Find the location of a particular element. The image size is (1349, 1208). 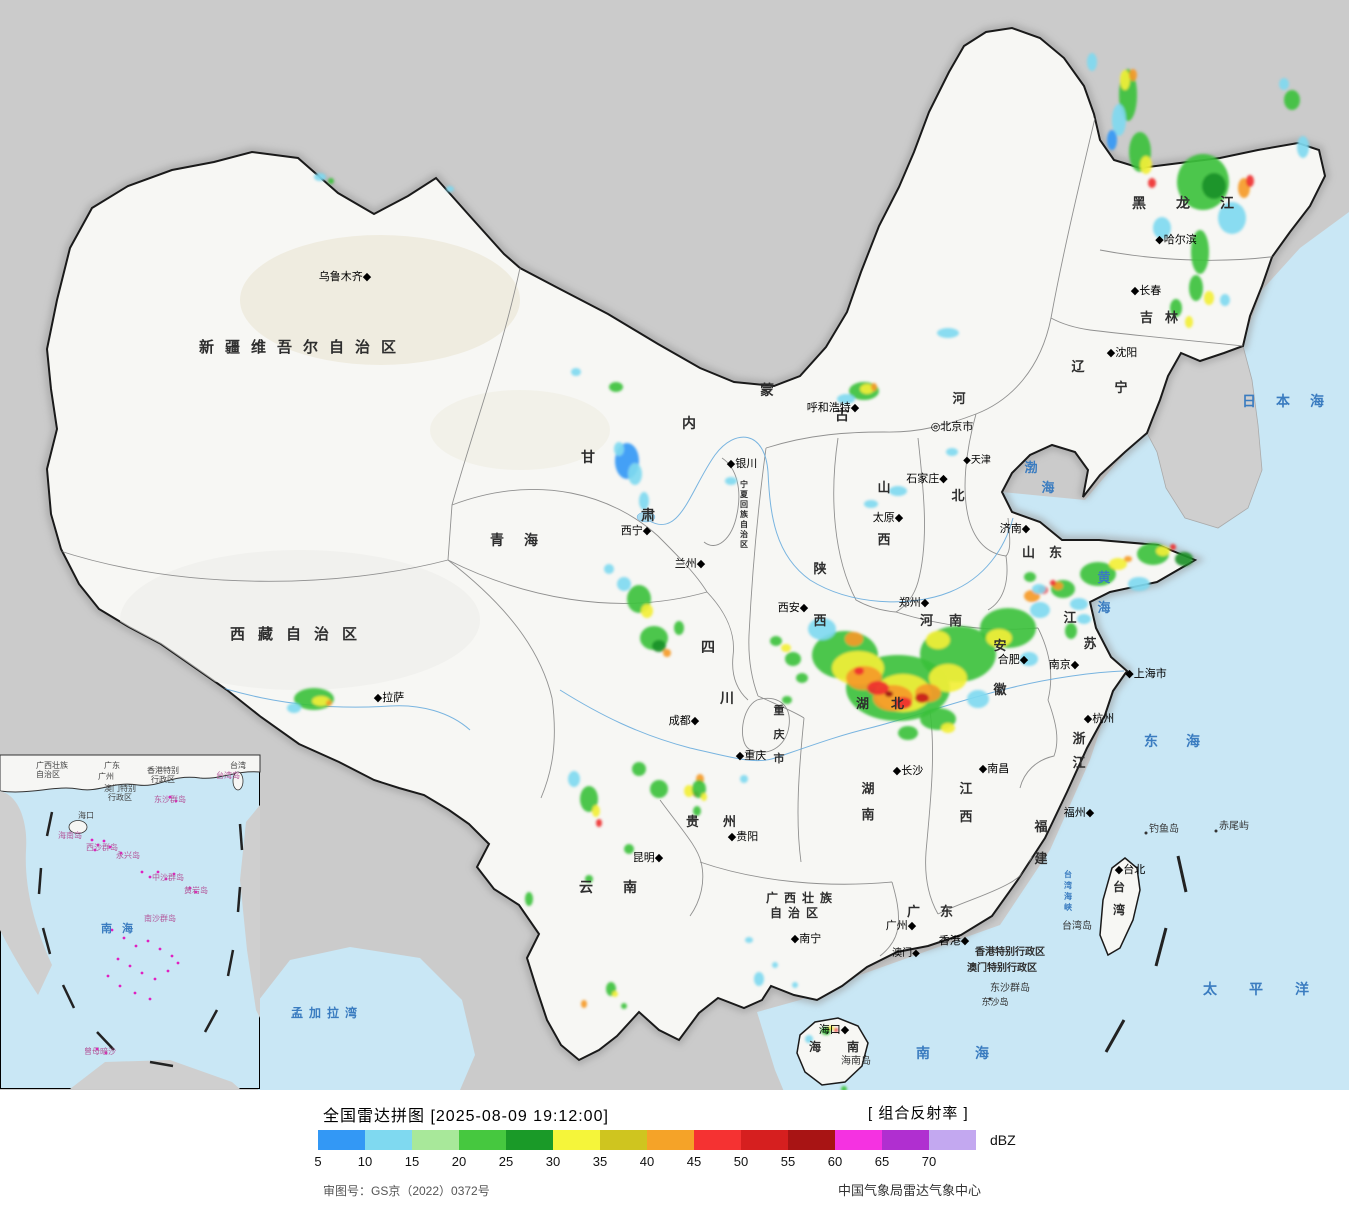

legend-value: 55 is located at coordinates (788, 1161).